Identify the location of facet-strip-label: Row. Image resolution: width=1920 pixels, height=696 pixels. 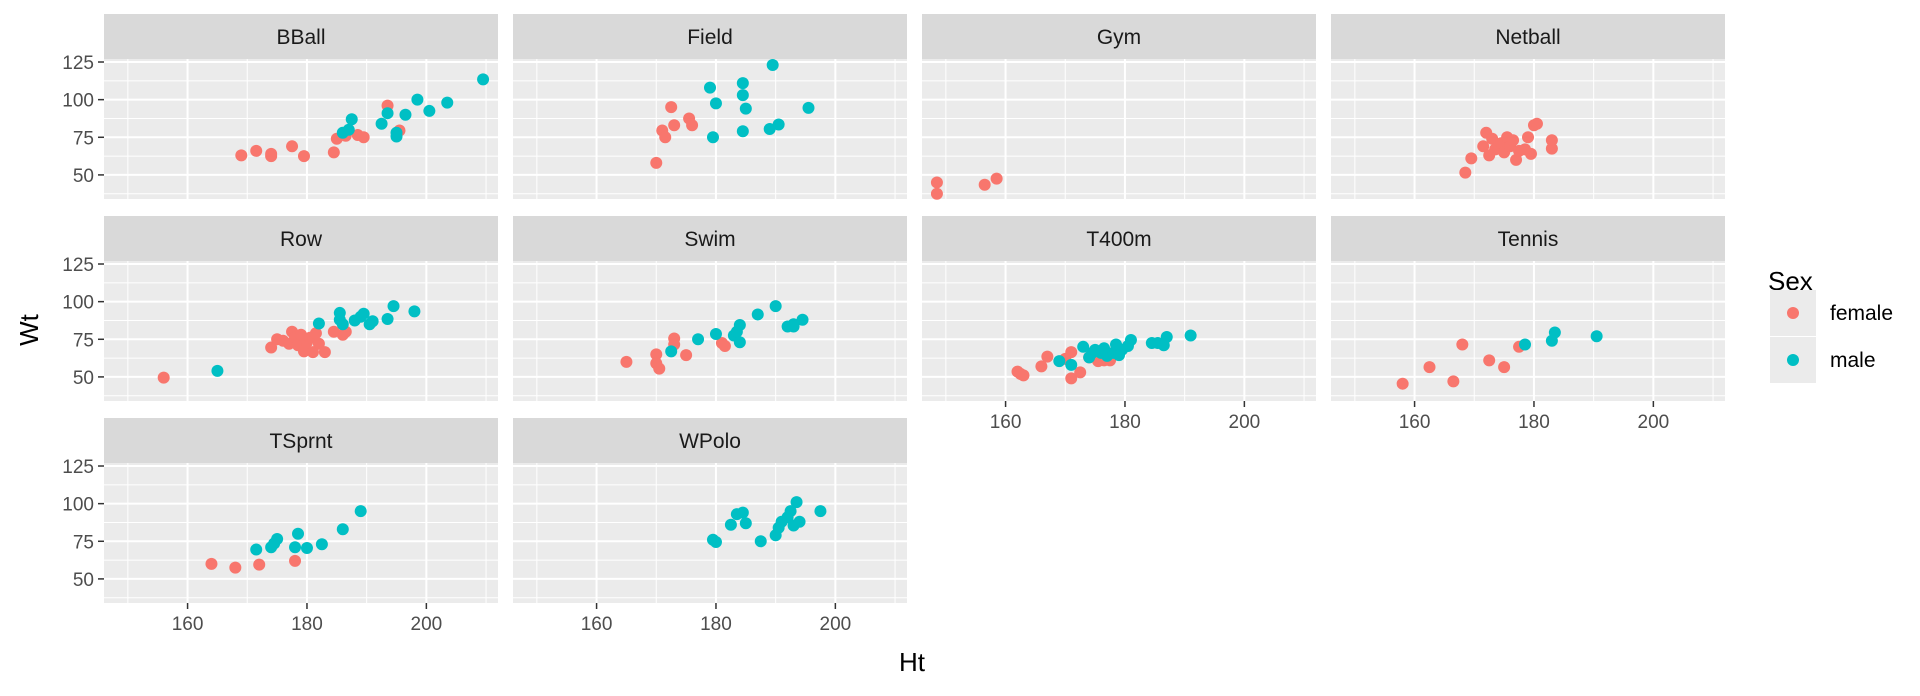
(301, 239).